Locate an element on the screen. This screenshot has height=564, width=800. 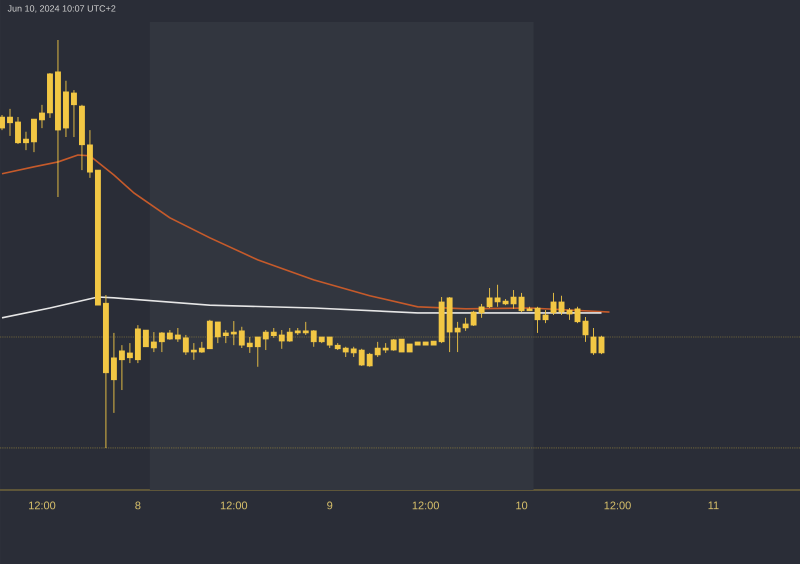
x-tick-label: 8 is located at coordinates (137, 506).